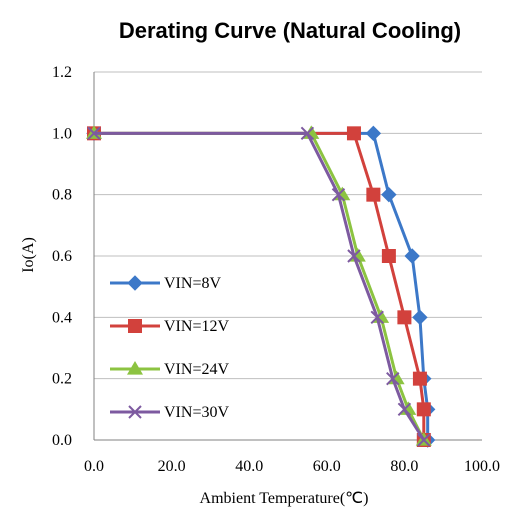 This screenshot has width=510, height=510. What do you see at coordinates (327, 466) in the screenshot?
I see `x-tick-label: 60.0` at bounding box center [327, 466].